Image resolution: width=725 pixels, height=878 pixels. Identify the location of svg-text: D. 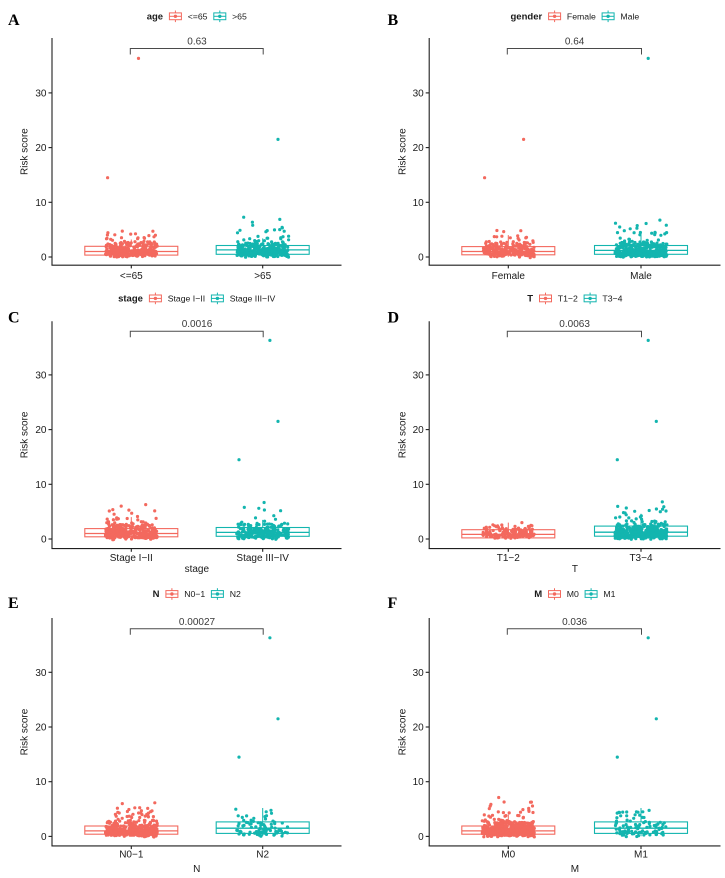
(394, 318).